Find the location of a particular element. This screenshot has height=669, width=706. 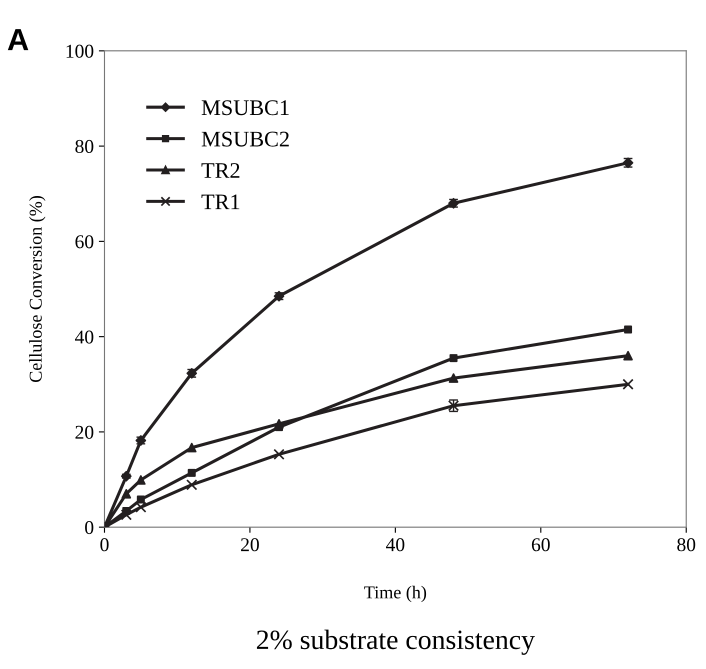

y-tick-label: 100 is located at coordinates (80, 51).